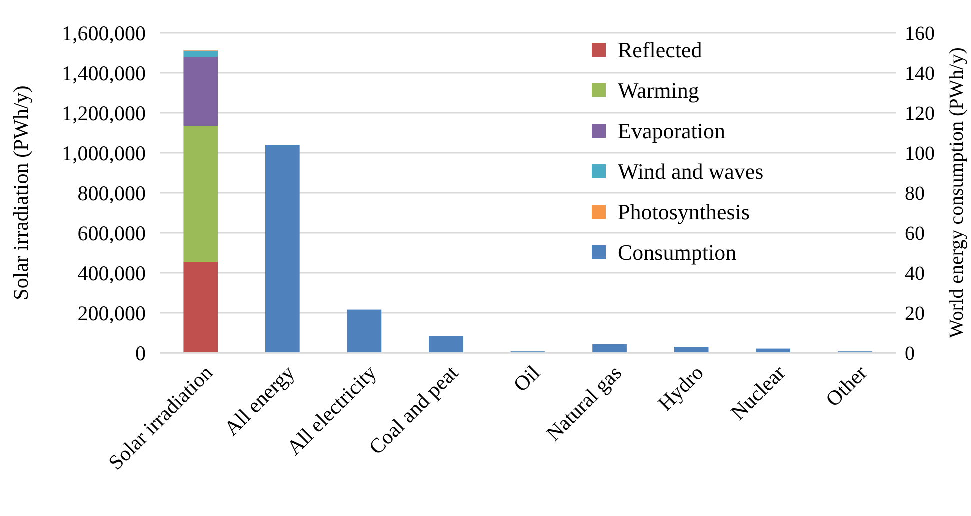  Describe the element at coordinates (112, 233) in the screenshot. I see `y-tick-label: 600,000` at that location.